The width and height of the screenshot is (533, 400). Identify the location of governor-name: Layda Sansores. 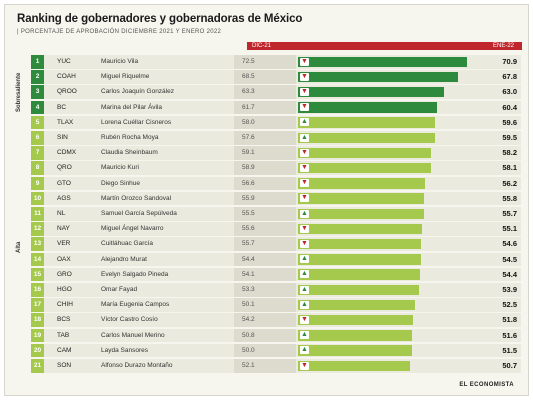
(124, 350).